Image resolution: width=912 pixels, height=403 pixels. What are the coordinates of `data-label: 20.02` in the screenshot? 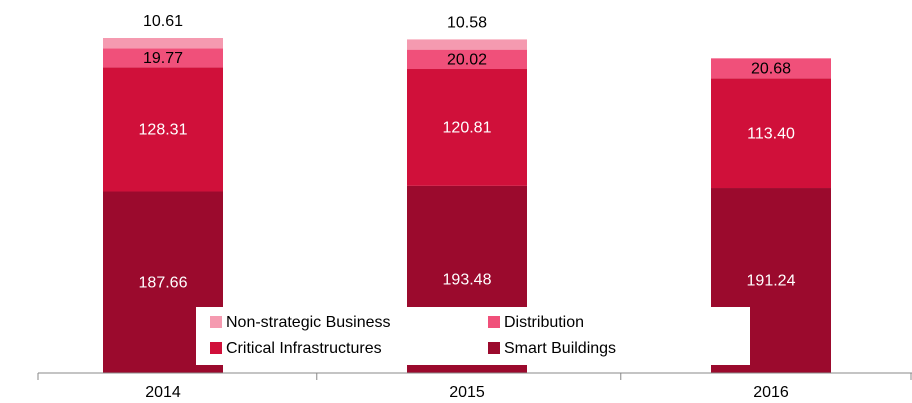 It's located at (467, 60).